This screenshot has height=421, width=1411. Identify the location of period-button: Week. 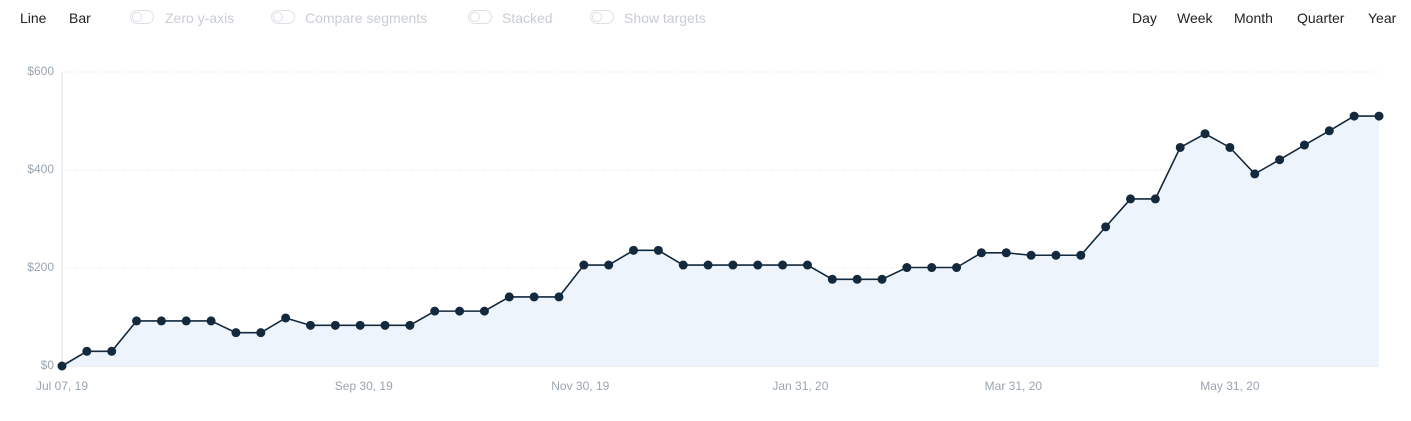
(1195, 18).